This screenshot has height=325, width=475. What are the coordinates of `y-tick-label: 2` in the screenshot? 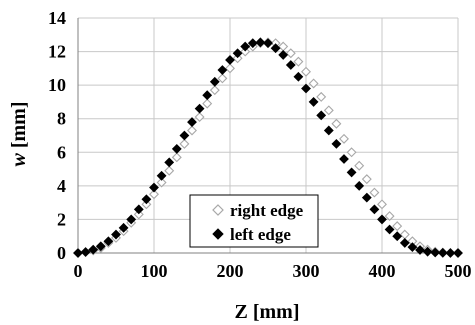 It's located at (61, 219).